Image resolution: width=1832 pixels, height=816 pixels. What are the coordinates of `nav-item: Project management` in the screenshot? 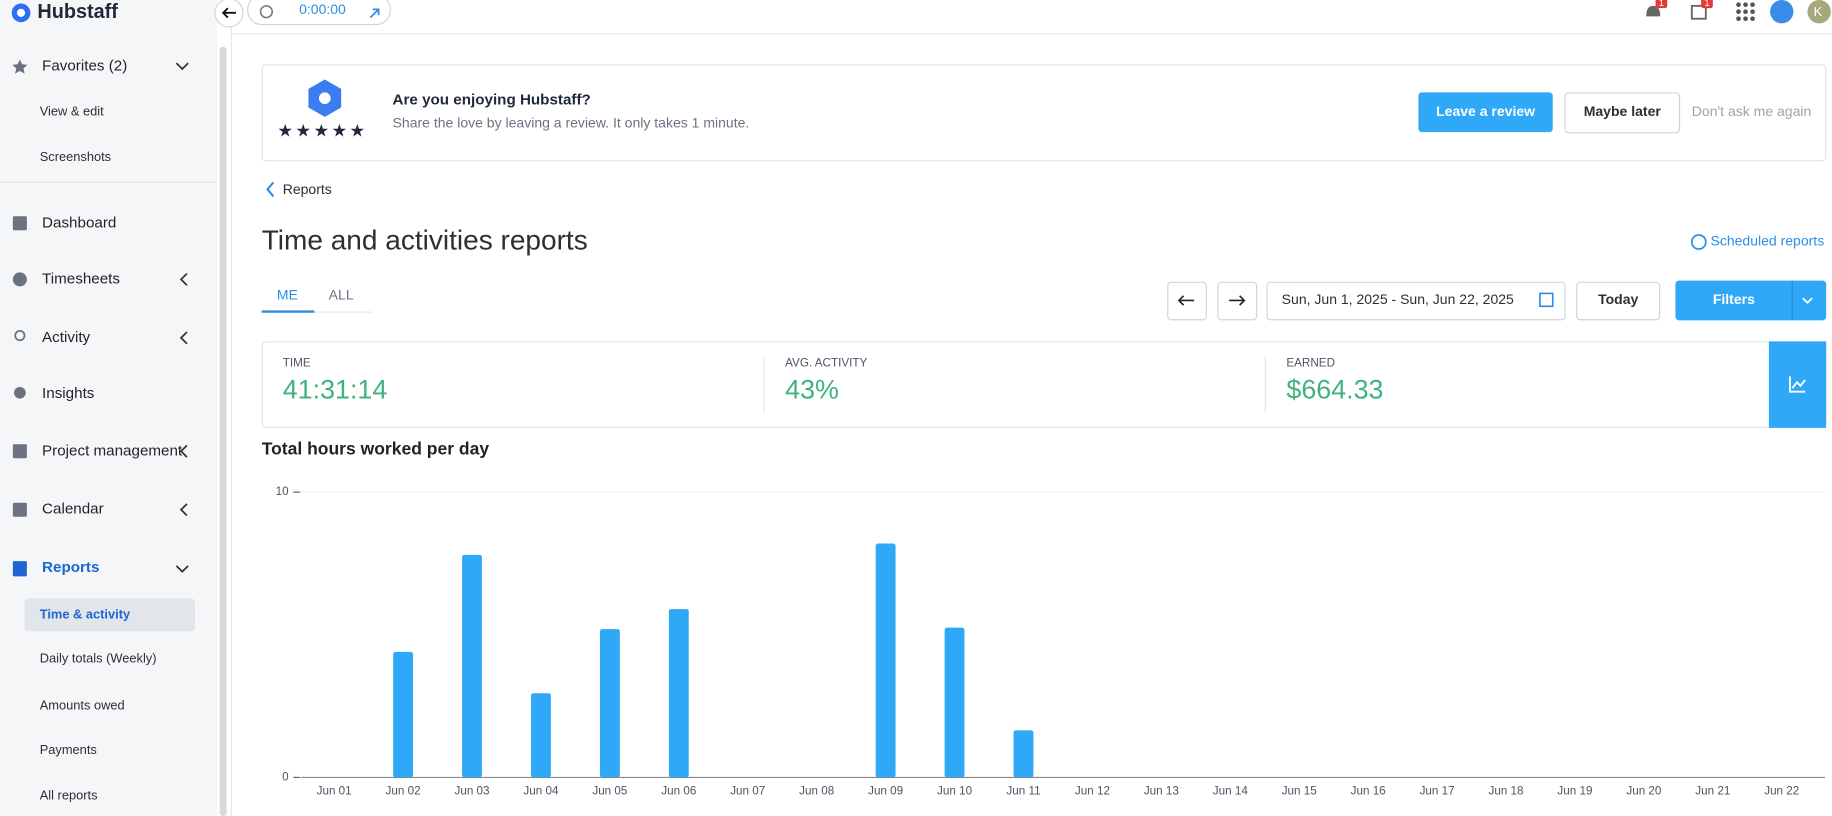 It's located at (112, 450).